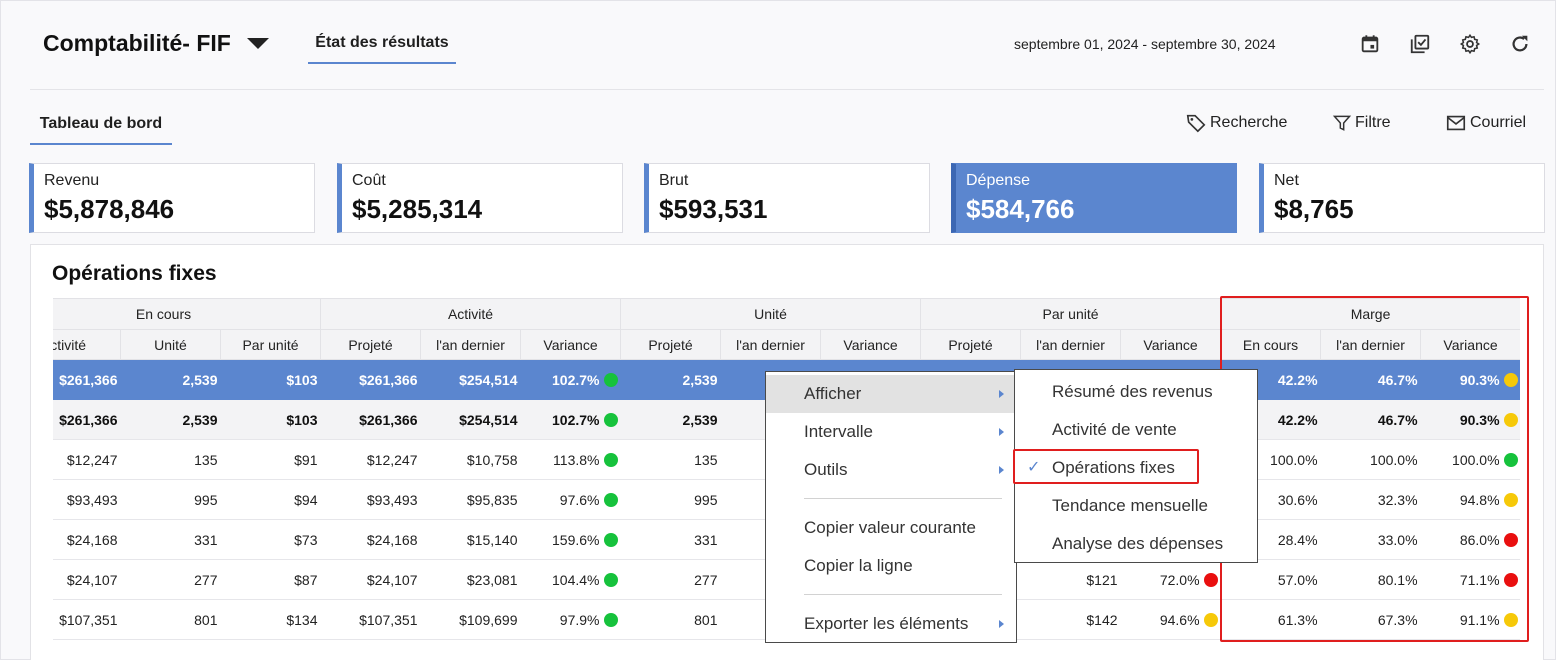 The image size is (1556, 660). I want to click on kpi-value: $8,765, so click(1314, 209).